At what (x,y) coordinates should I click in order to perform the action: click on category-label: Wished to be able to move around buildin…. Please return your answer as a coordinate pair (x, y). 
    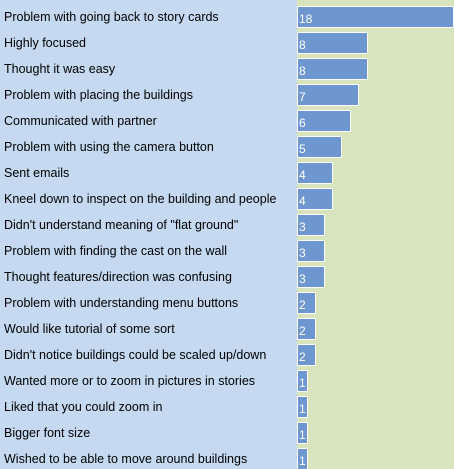
    Looking at the image, I should click on (126, 459).